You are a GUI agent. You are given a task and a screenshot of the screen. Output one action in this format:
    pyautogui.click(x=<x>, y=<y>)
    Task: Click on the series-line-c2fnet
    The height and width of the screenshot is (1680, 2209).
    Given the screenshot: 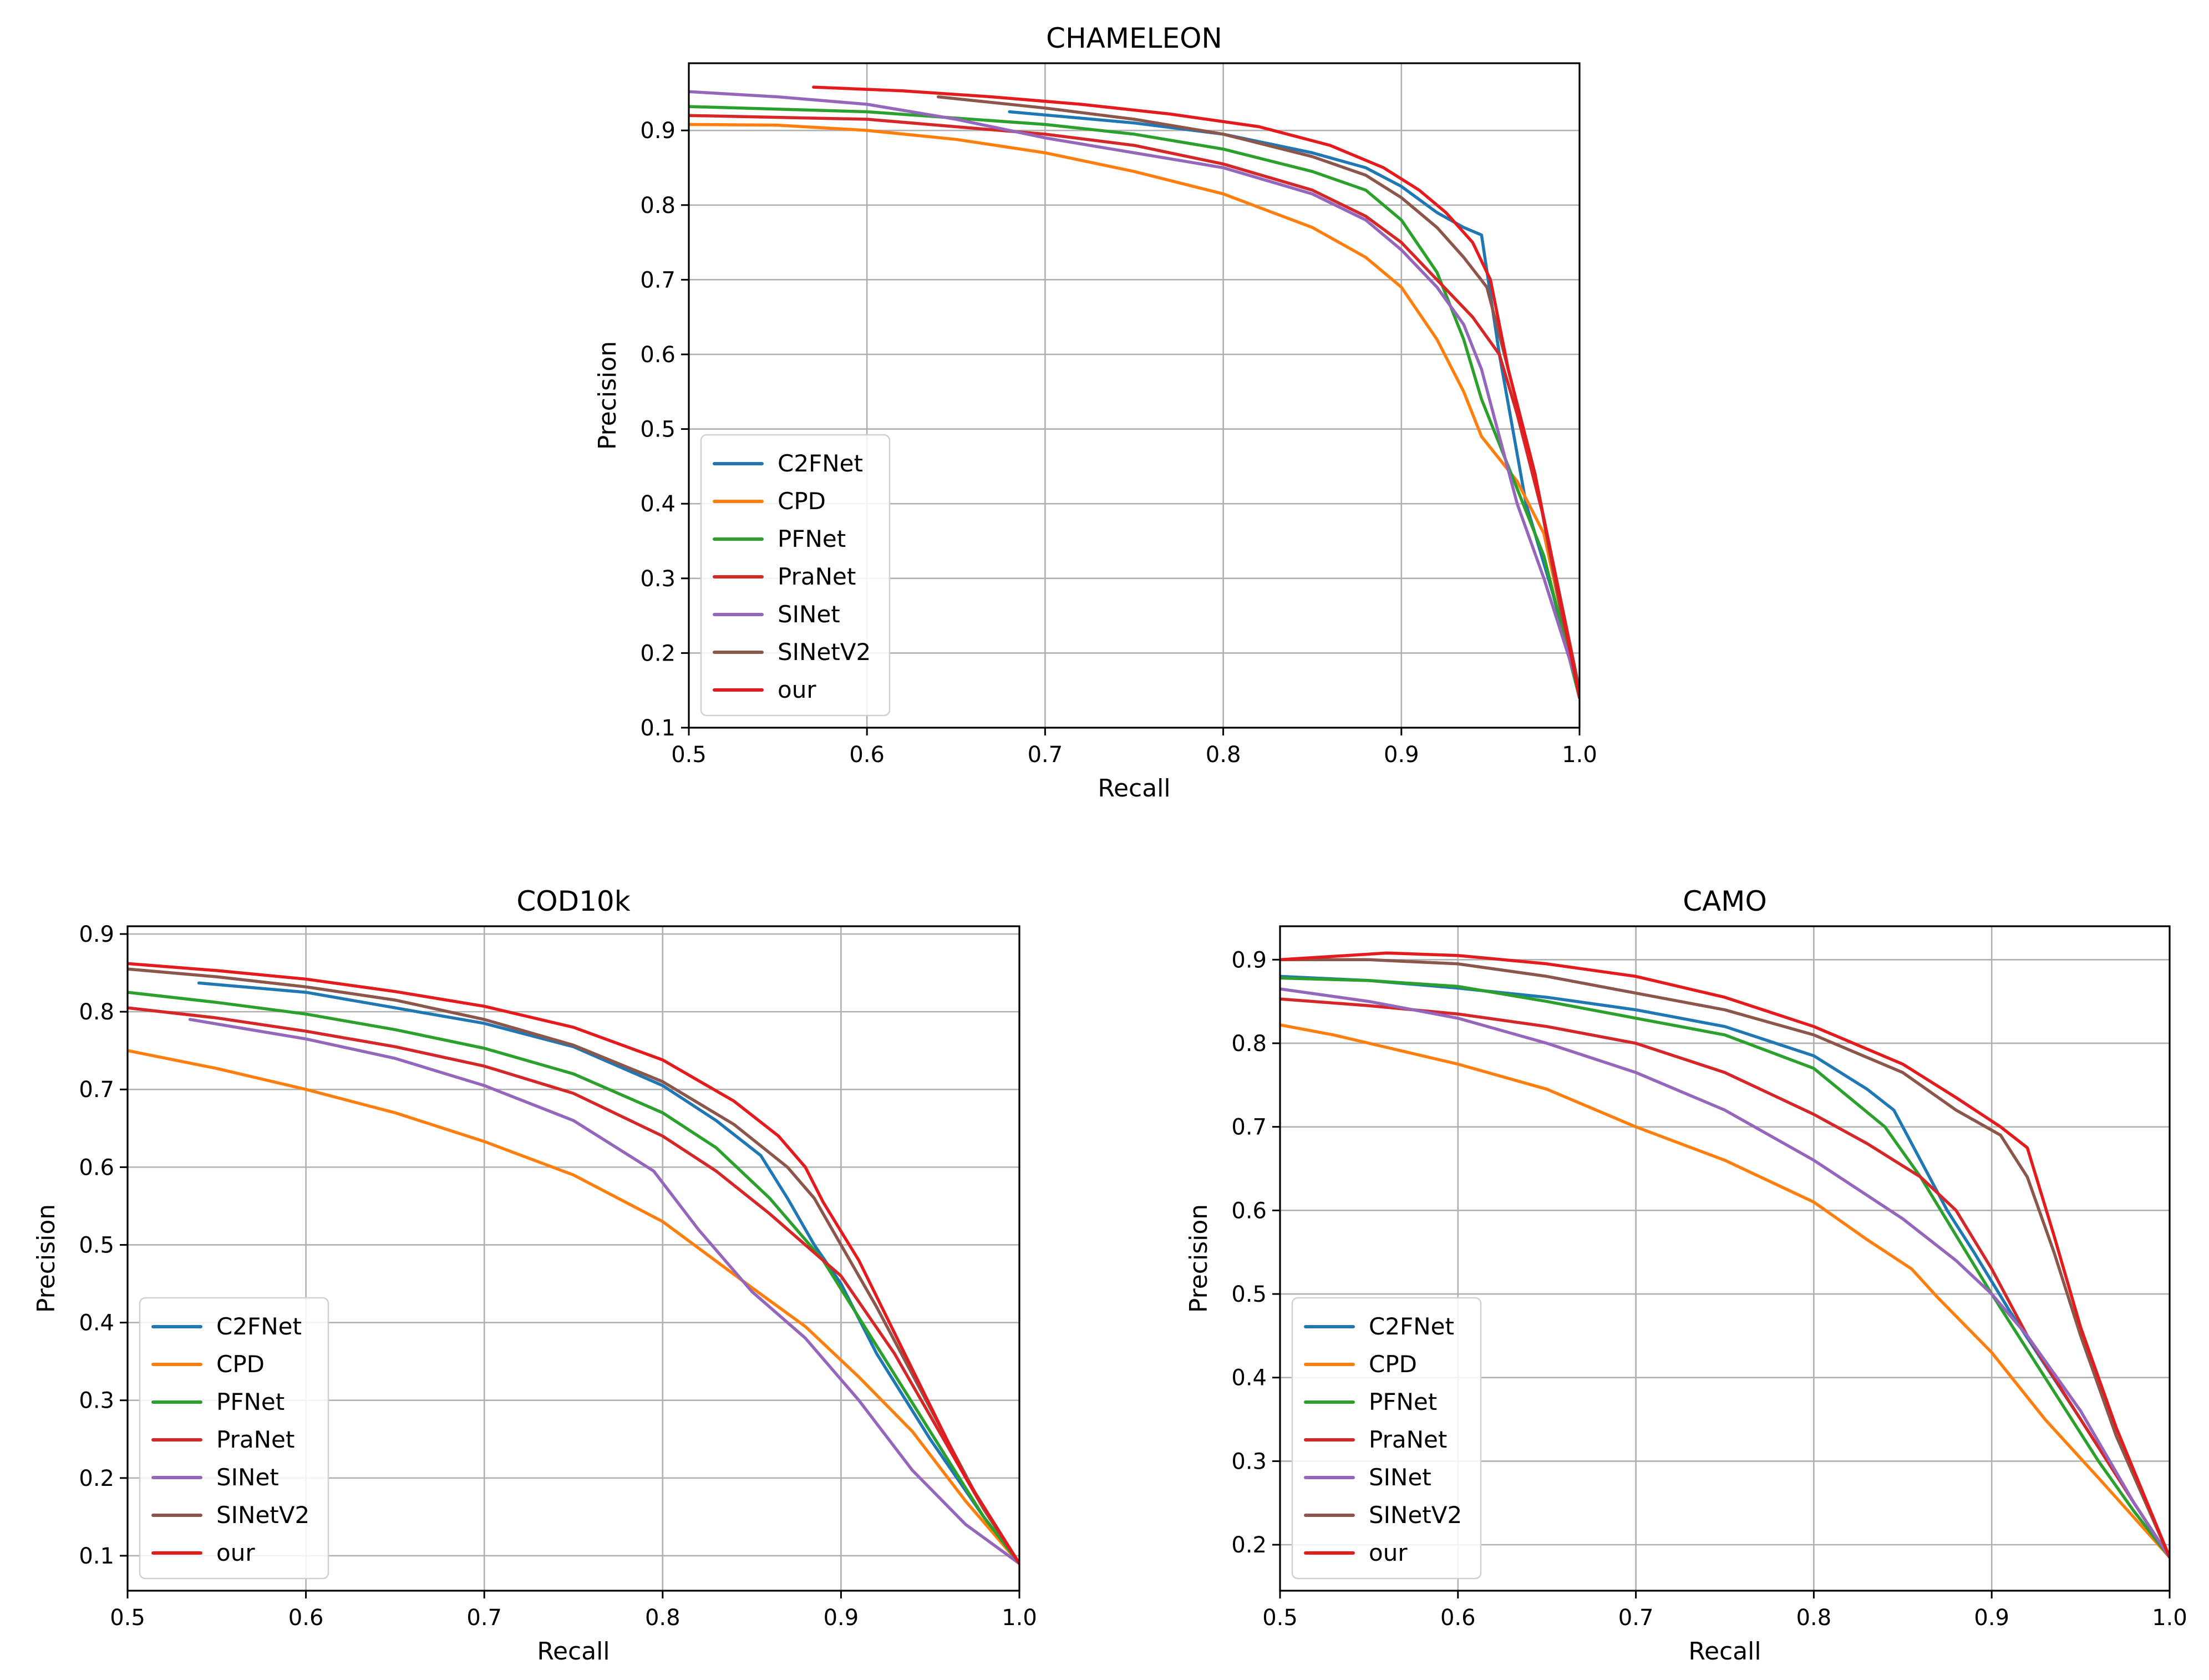 What is the action you would take?
    pyautogui.click(x=608, y=1273)
    